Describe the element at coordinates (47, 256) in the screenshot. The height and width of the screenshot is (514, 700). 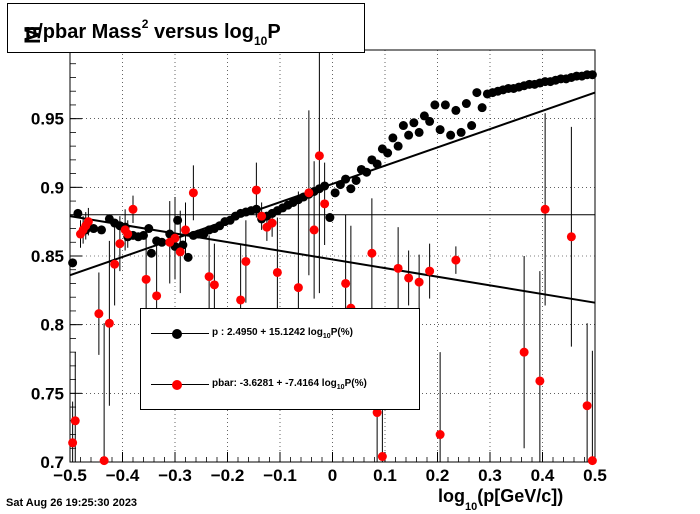
I see `y-tick-label: 0.85` at that location.